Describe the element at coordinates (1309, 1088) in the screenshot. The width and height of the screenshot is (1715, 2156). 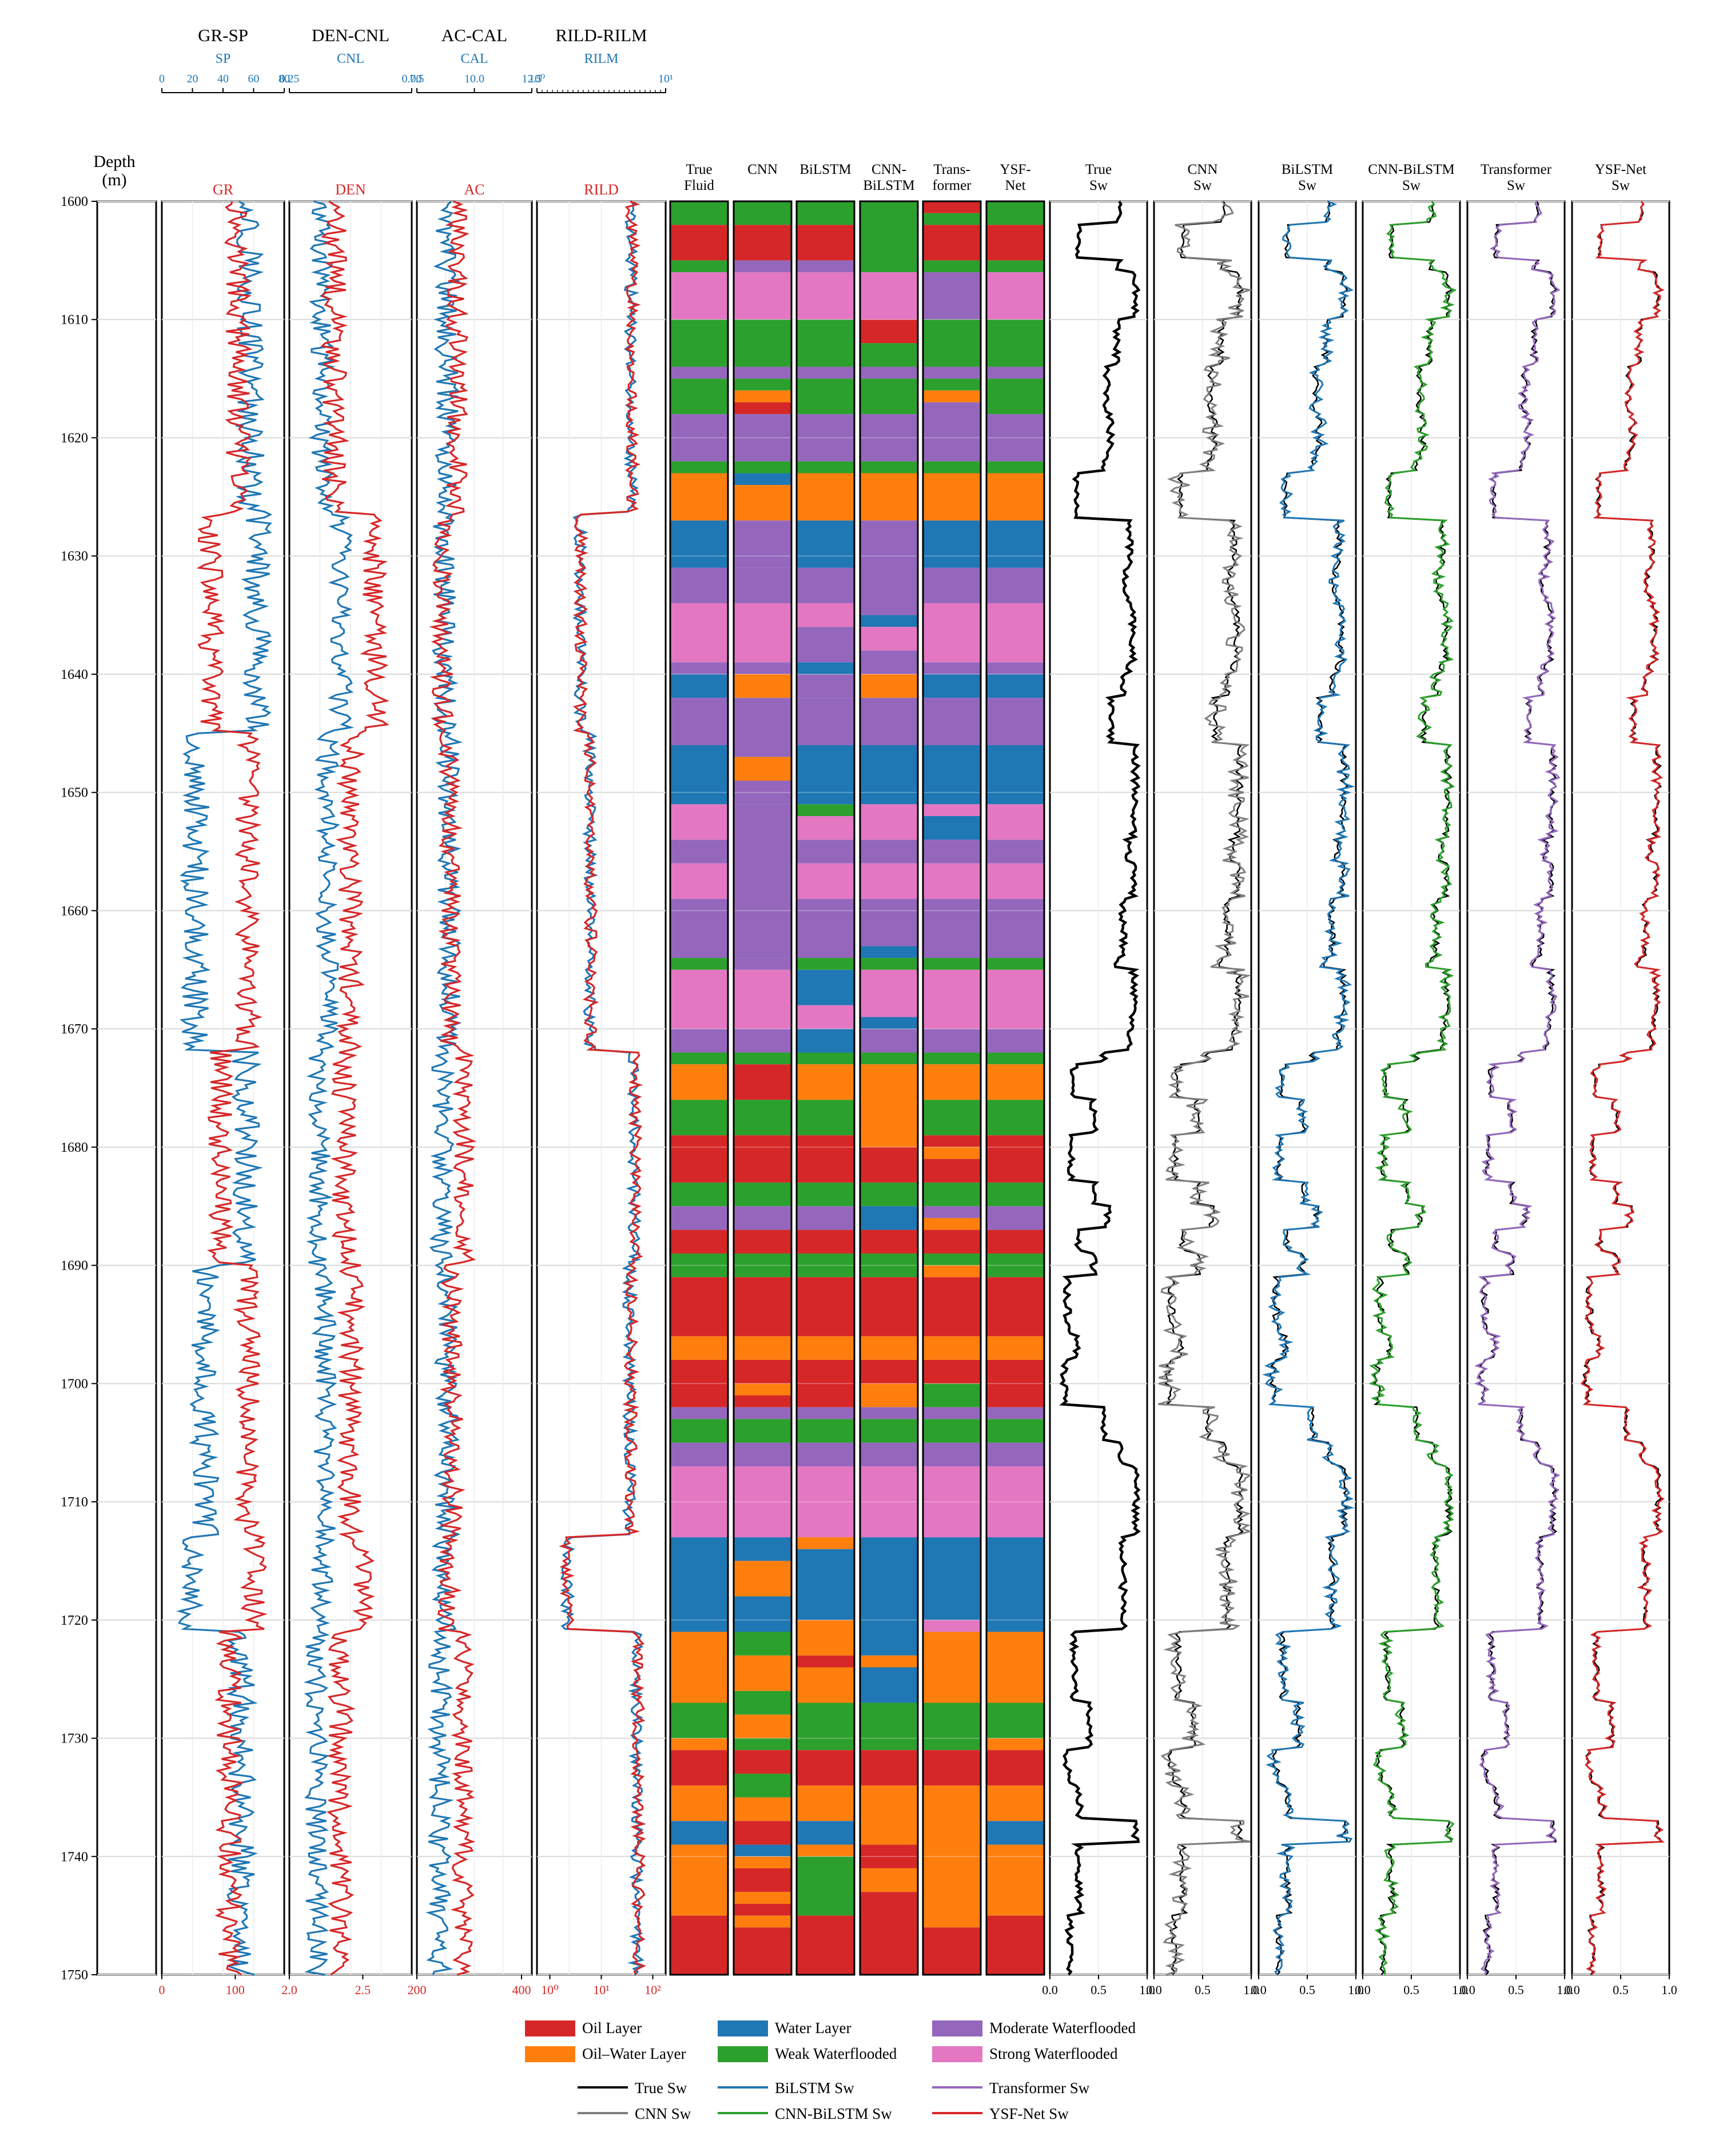
I see `sw-true-reference-line` at that location.